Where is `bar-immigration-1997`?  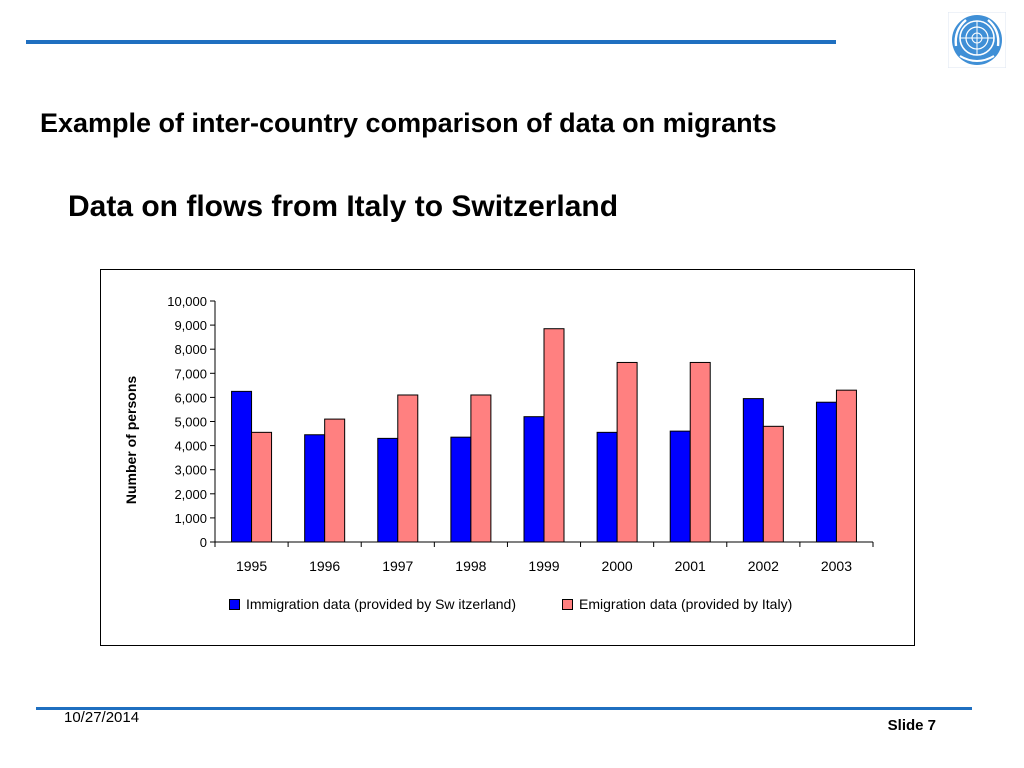 bar-immigration-1997 is located at coordinates (388, 490).